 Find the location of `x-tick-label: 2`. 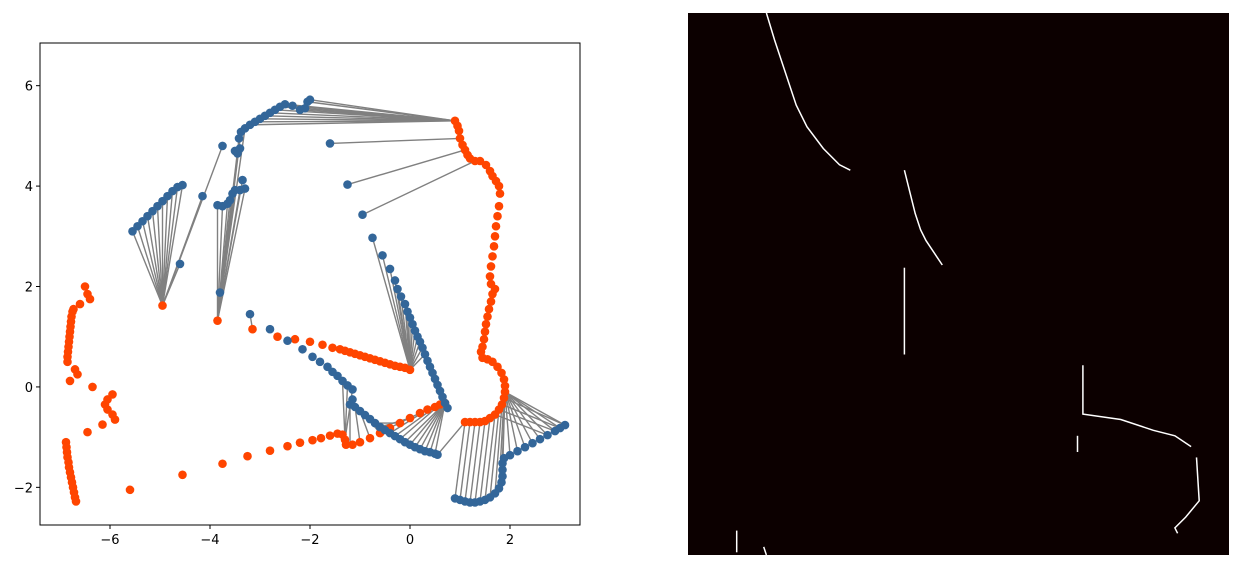

x-tick-label: 2 is located at coordinates (510, 540).